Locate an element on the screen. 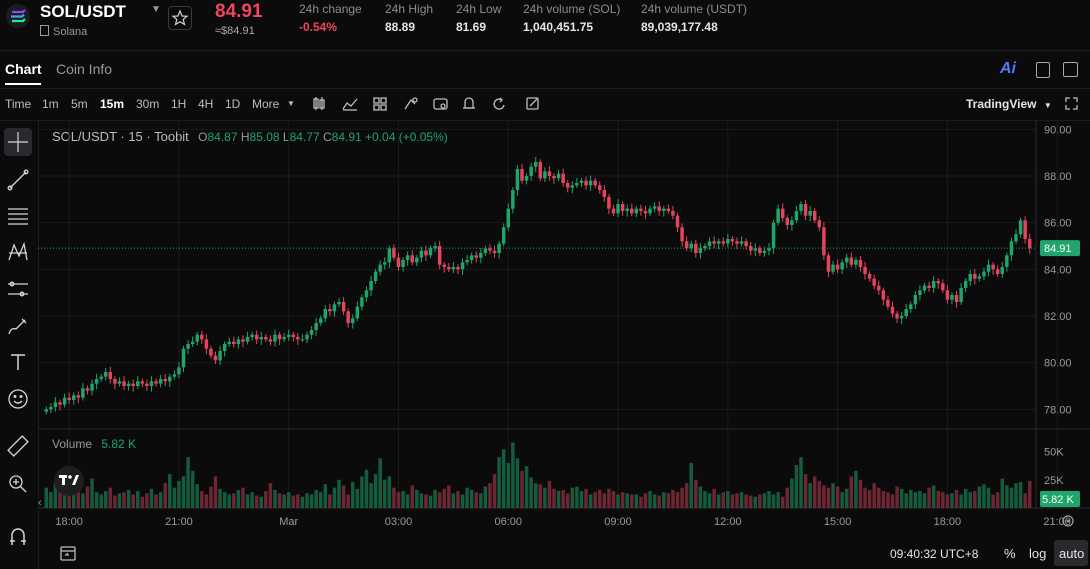 Image resolution: width=1090 pixels, height=569 pixels. more-dropdown-icon: ▼ is located at coordinates (291, 103).